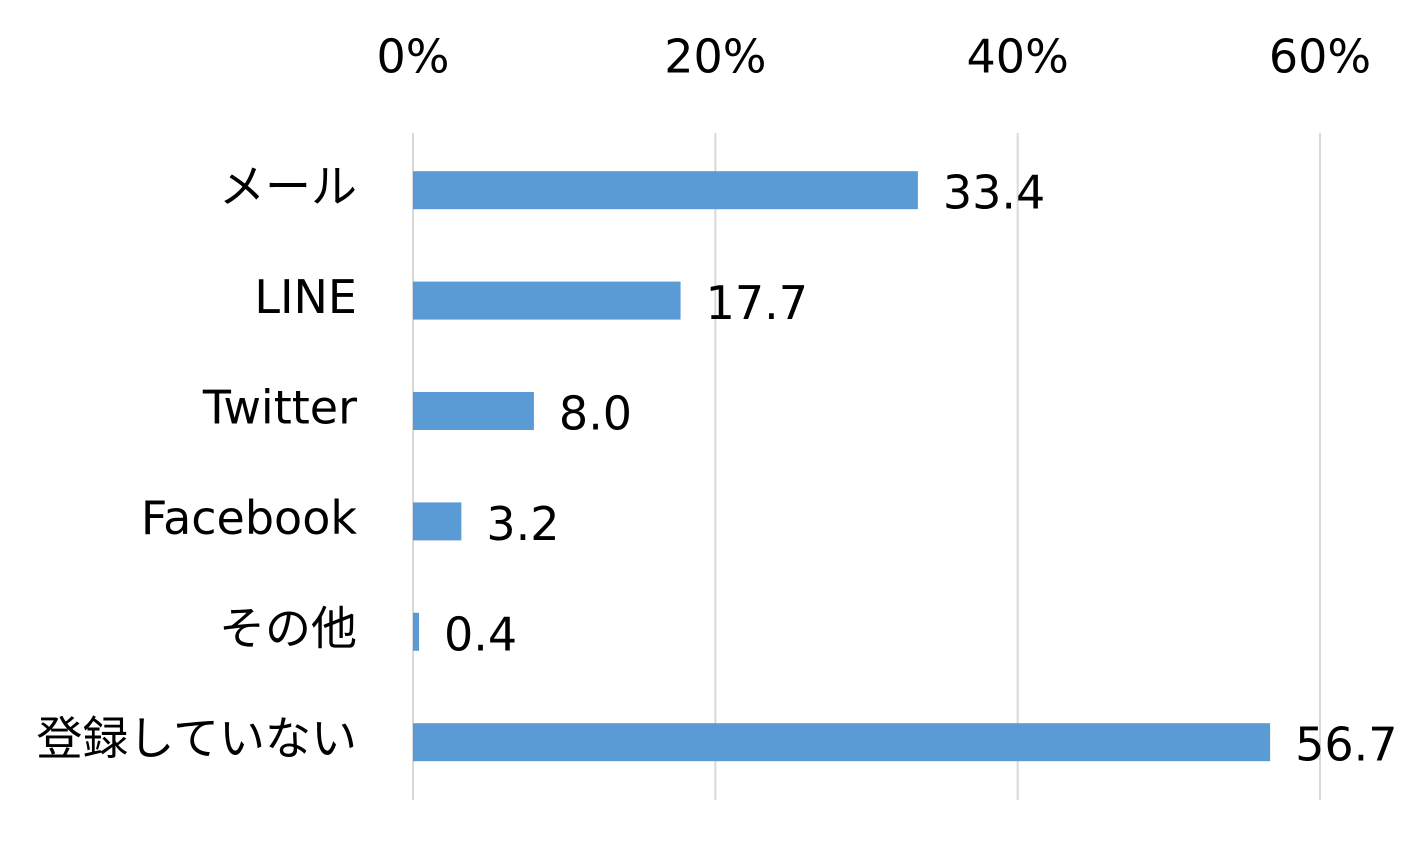 The height and width of the screenshot is (841, 1427). What do you see at coordinates (480, 634) in the screenshot?
I see `data-label: 0.4` at bounding box center [480, 634].